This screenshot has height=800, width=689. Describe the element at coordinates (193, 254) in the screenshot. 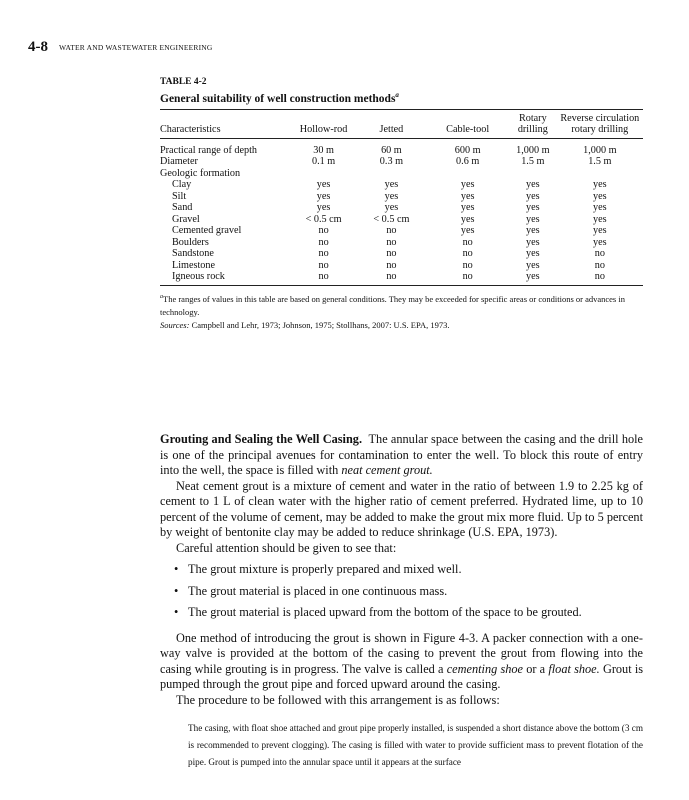

I see `table-cell: Sandstone` at that location.